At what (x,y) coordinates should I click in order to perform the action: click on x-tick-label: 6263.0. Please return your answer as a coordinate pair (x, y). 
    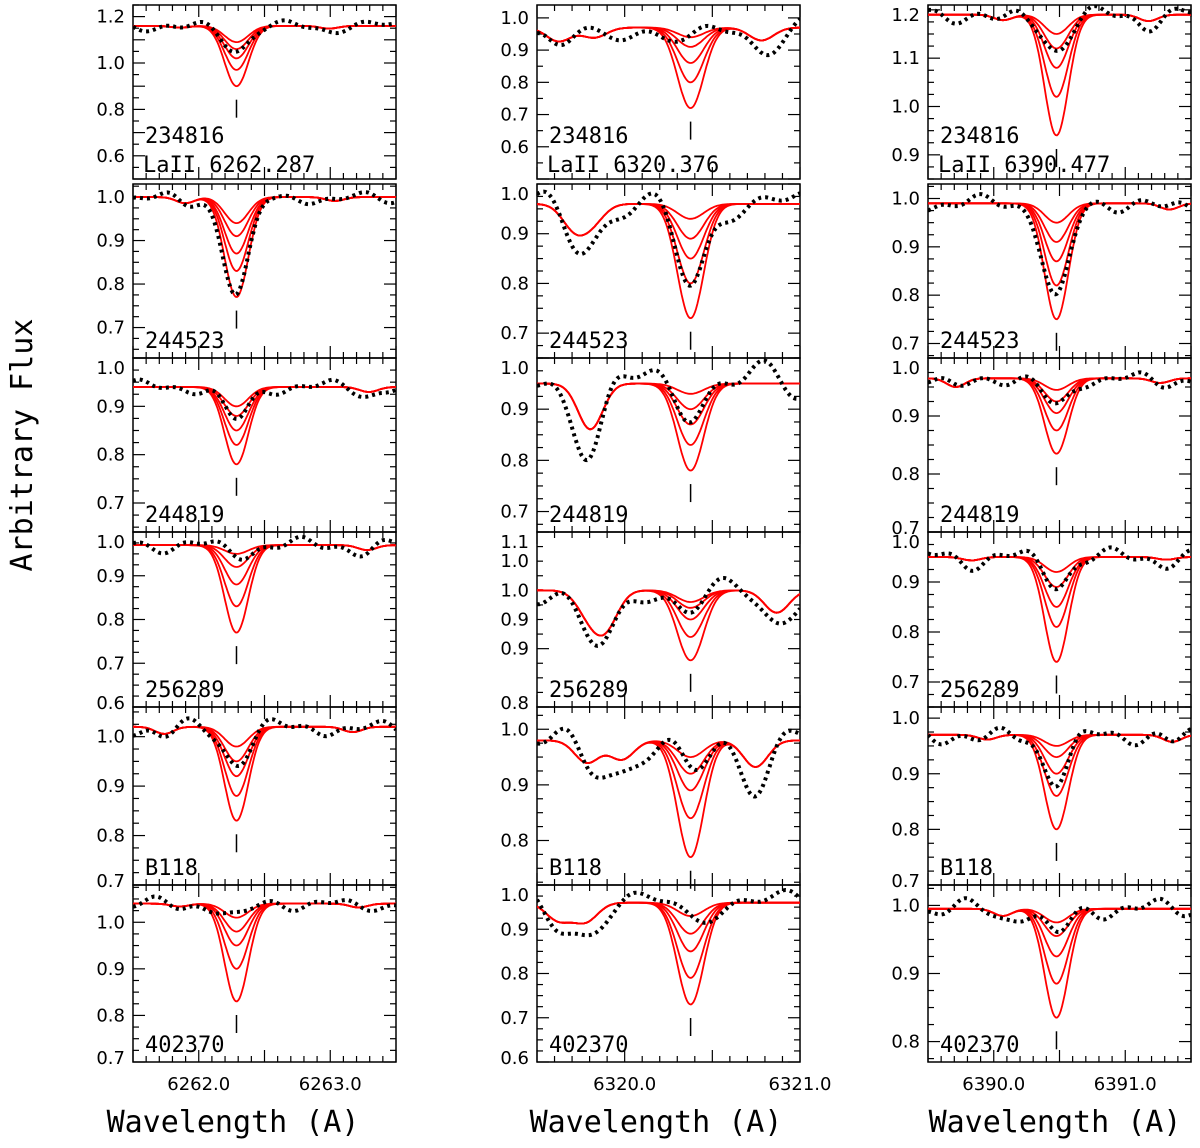
    Looking at the image, I should click on (330, 1084).